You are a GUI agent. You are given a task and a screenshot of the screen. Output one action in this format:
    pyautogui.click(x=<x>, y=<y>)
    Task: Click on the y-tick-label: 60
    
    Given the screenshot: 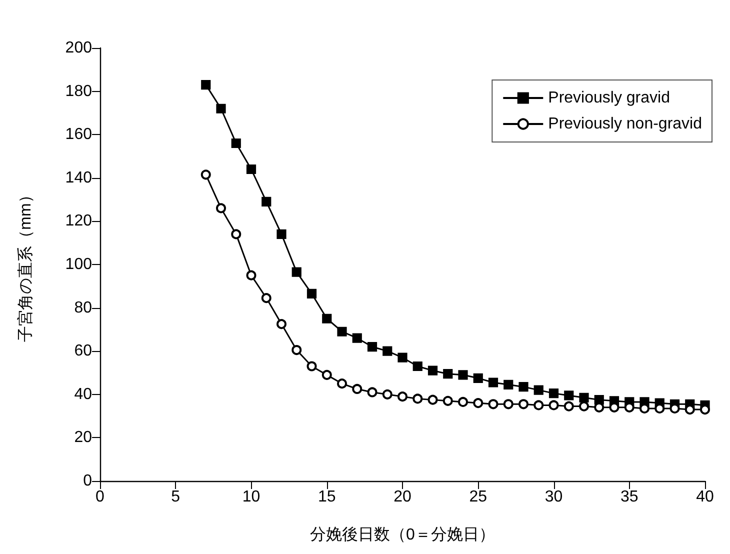 What is the action you would take?
    pyautogui.click(x=83, y=351)
    